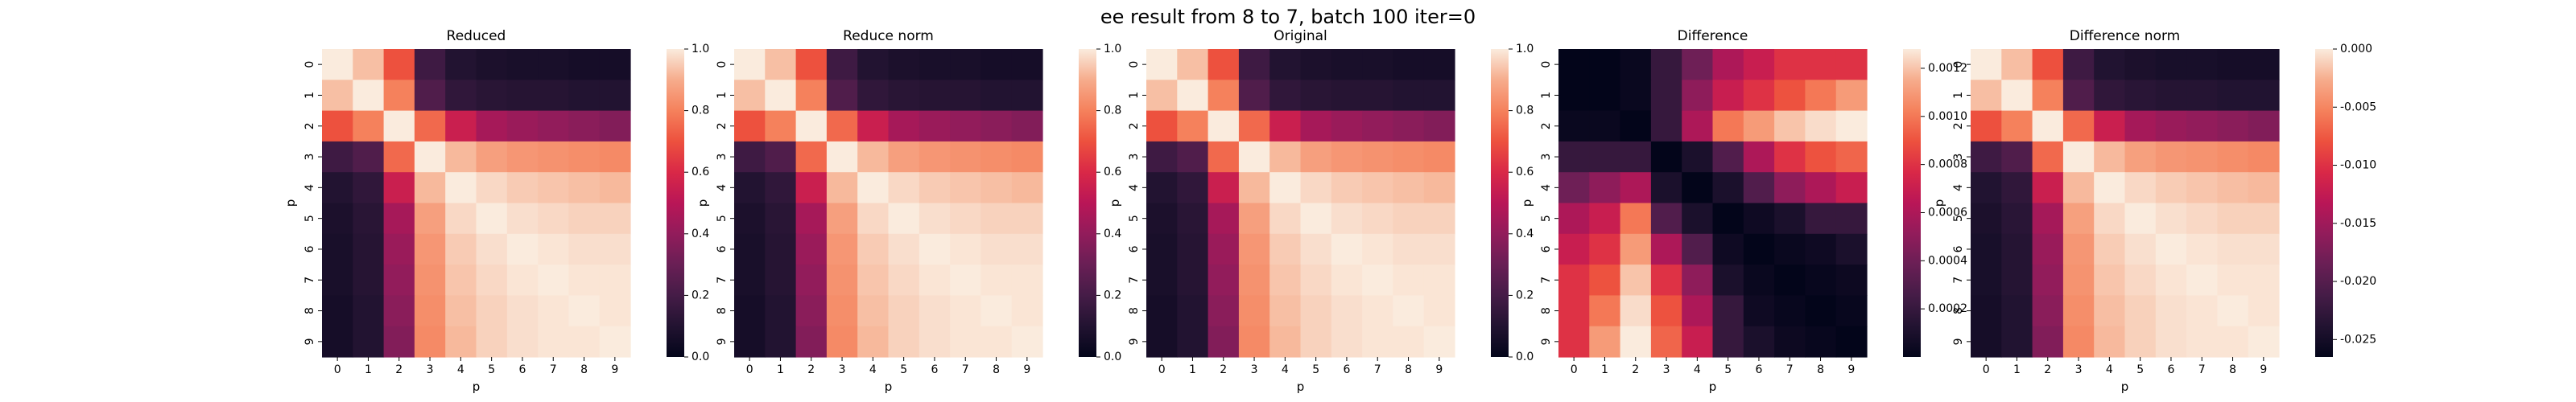  I want to click on y-tick-label: 8, so click(722, 310).